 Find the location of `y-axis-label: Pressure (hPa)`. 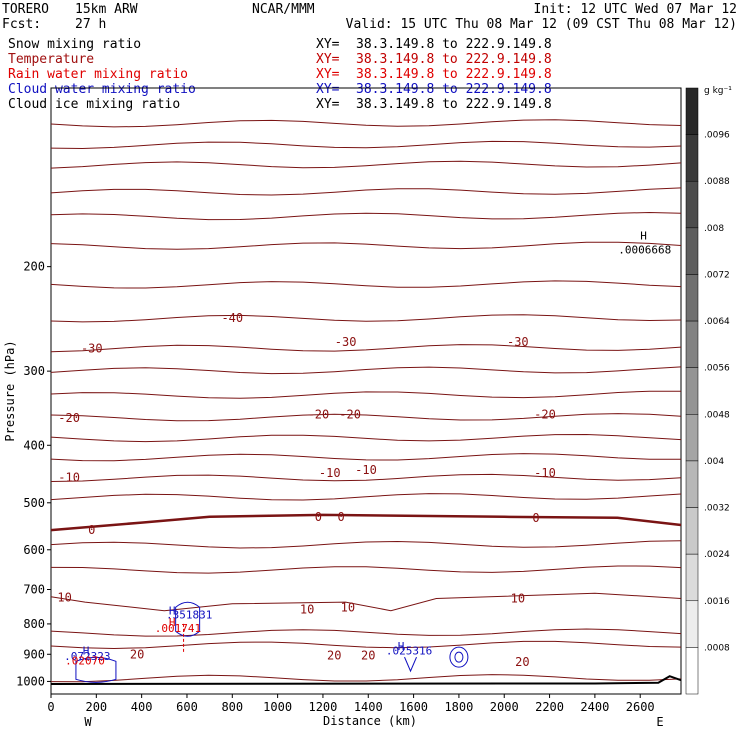

y-axis-label: Pressure (hPa) is located at coordinates (10, 390).